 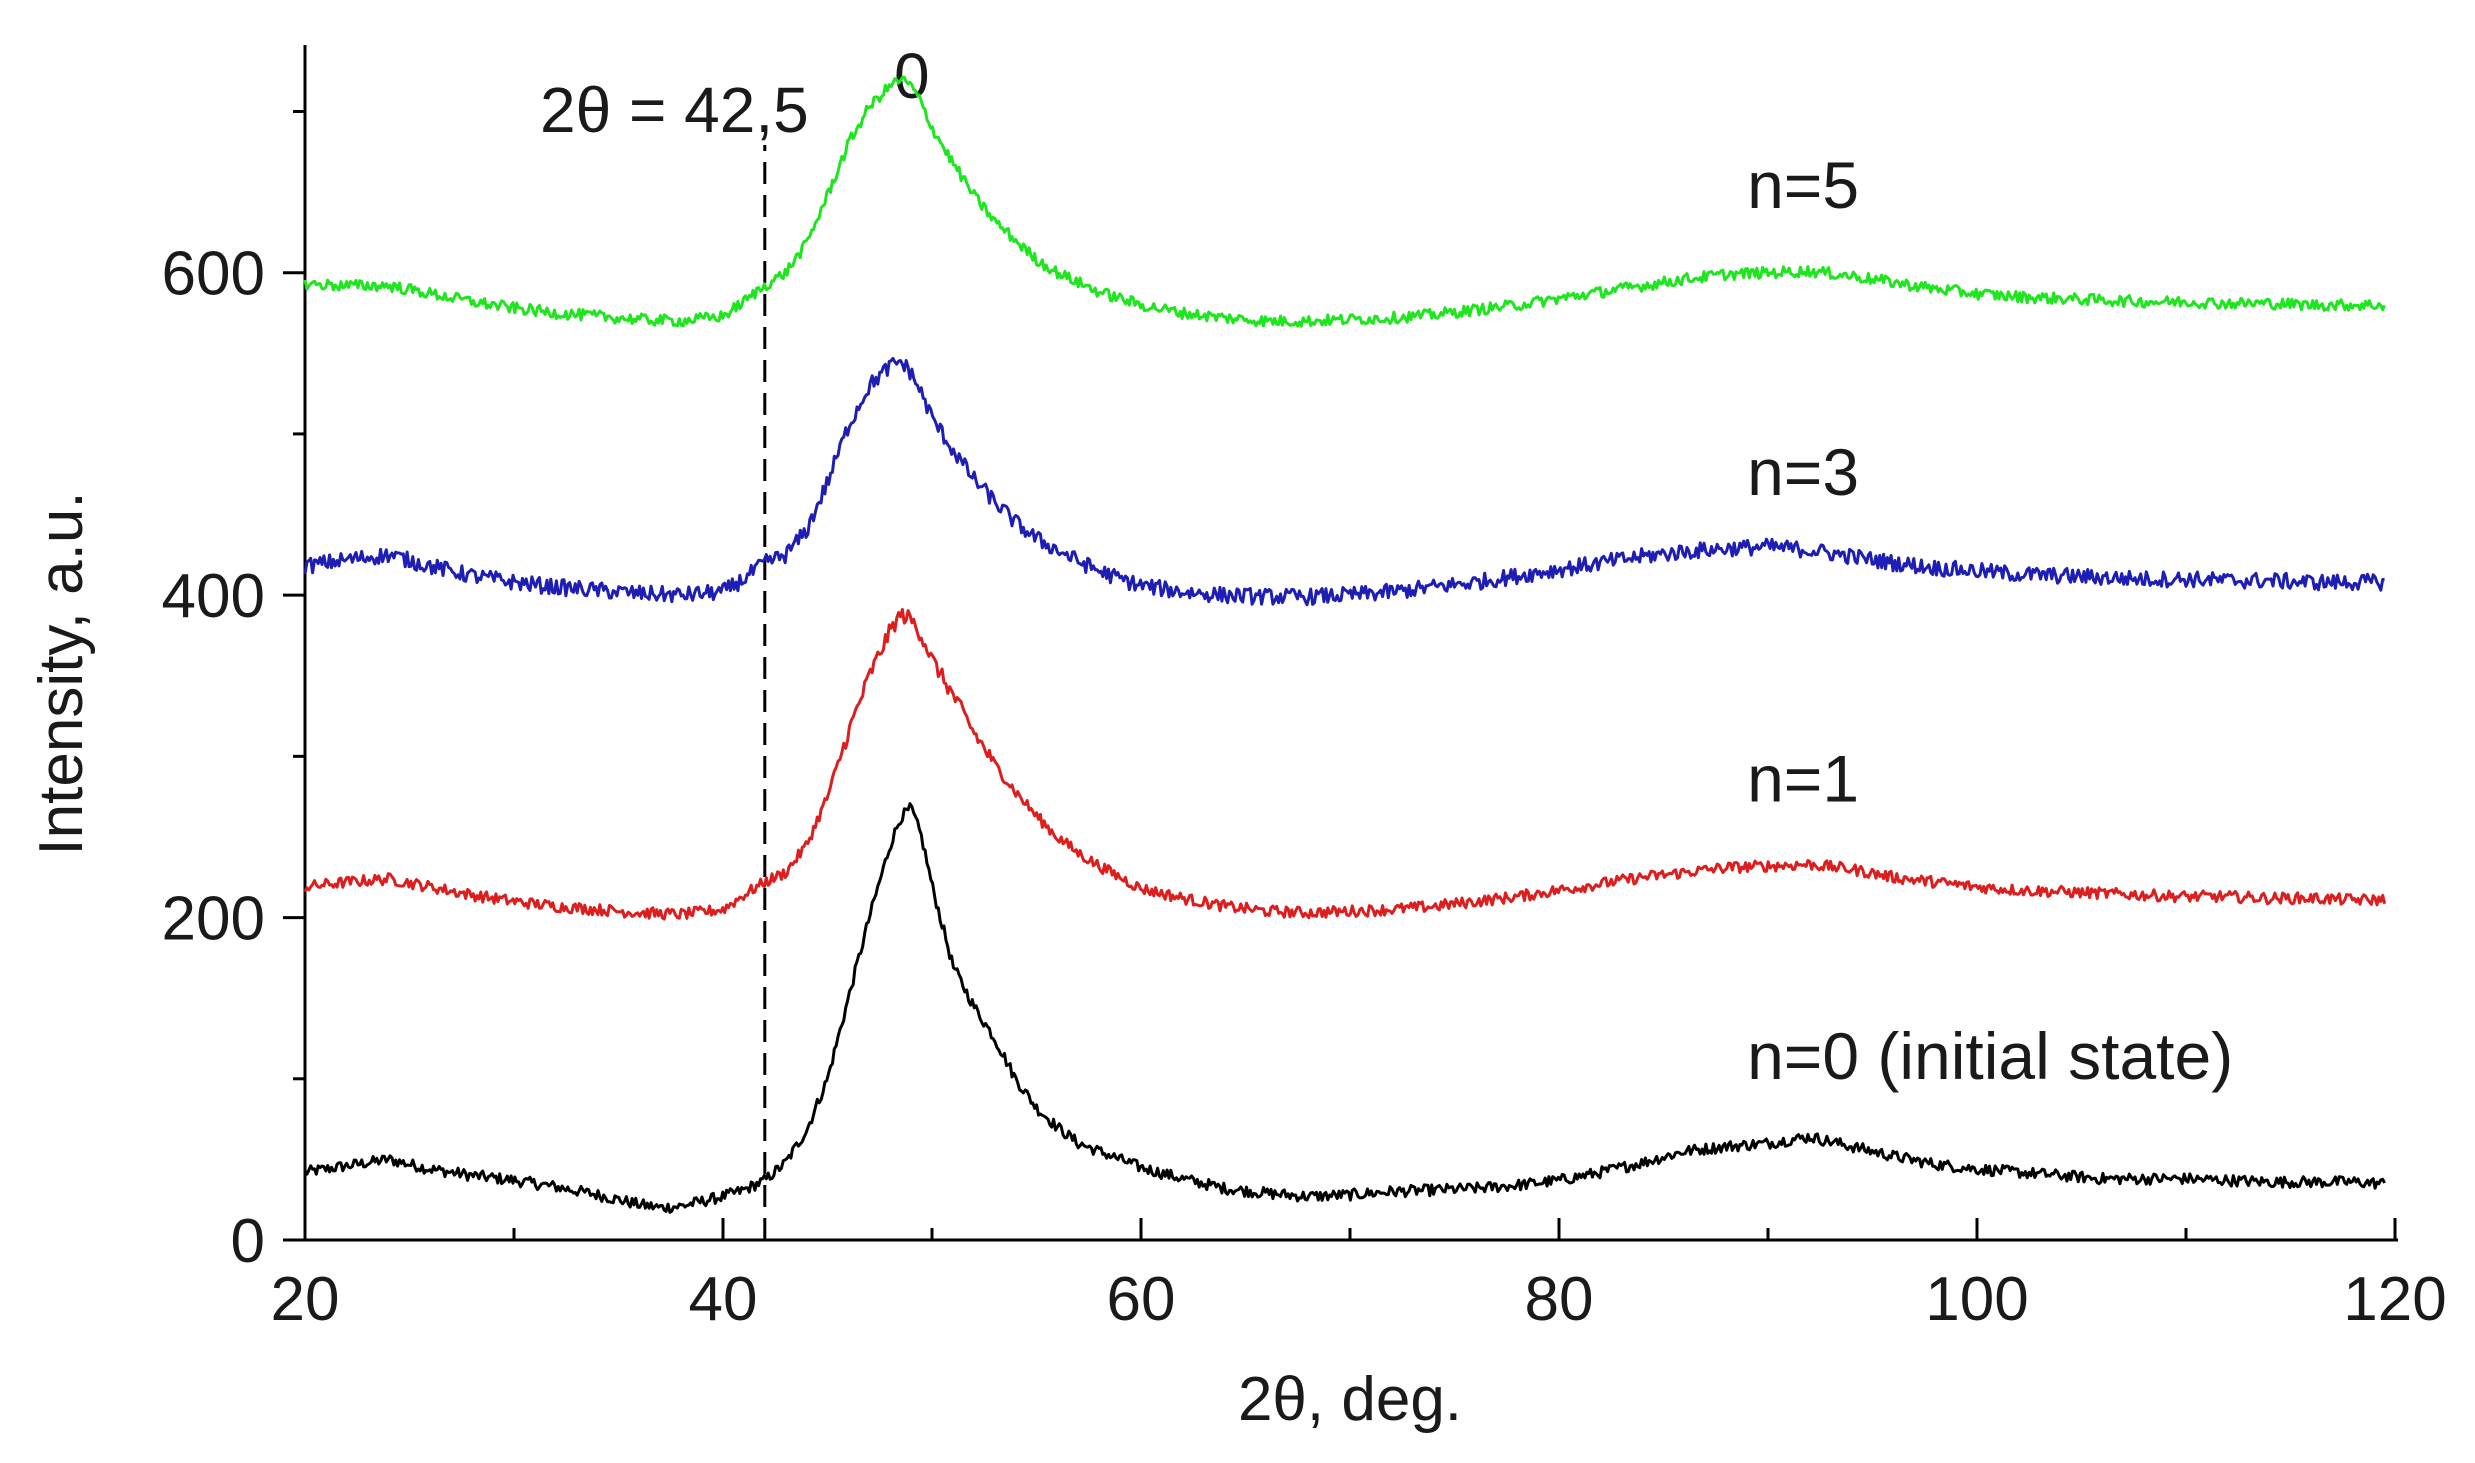 What do you see at coordinates (1990, 1056) in the screenshot?
I see `series-label: n=0 (initial state)` at bounding box center [1990, 1056].